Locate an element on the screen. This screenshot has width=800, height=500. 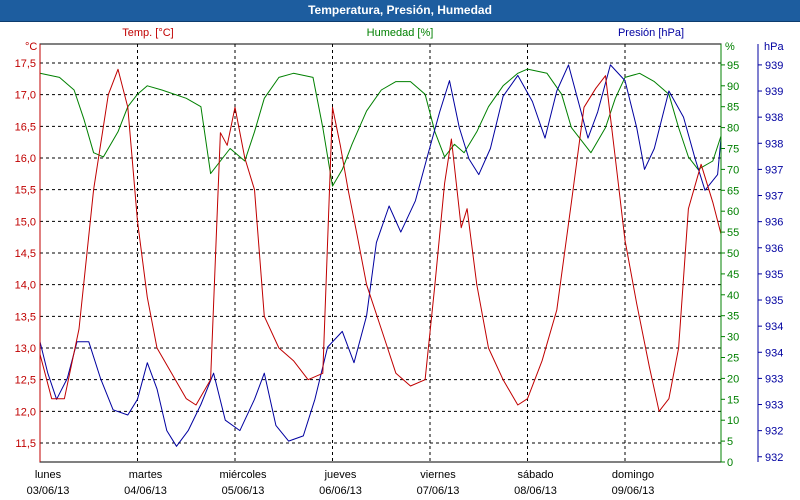
x-axis-date-label: 07/06/13 is located at coordinates (438, 491).